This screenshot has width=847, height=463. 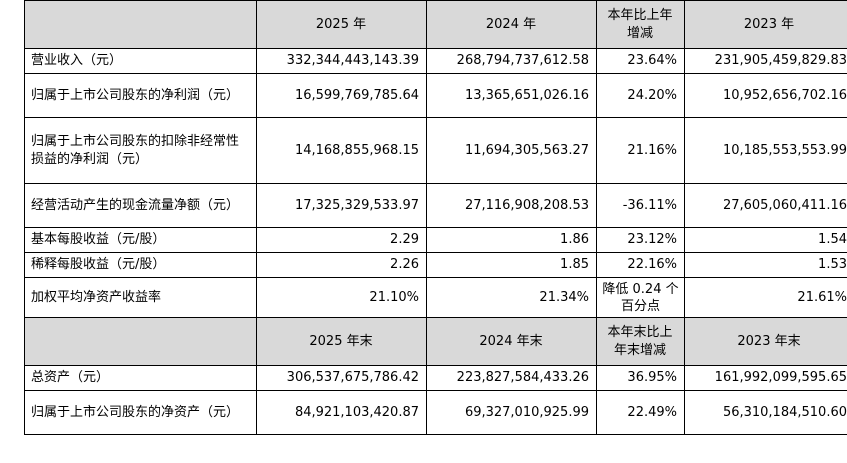 I want to click on value-2023: 27,605,060,411.16, so click(x=765, y=205).